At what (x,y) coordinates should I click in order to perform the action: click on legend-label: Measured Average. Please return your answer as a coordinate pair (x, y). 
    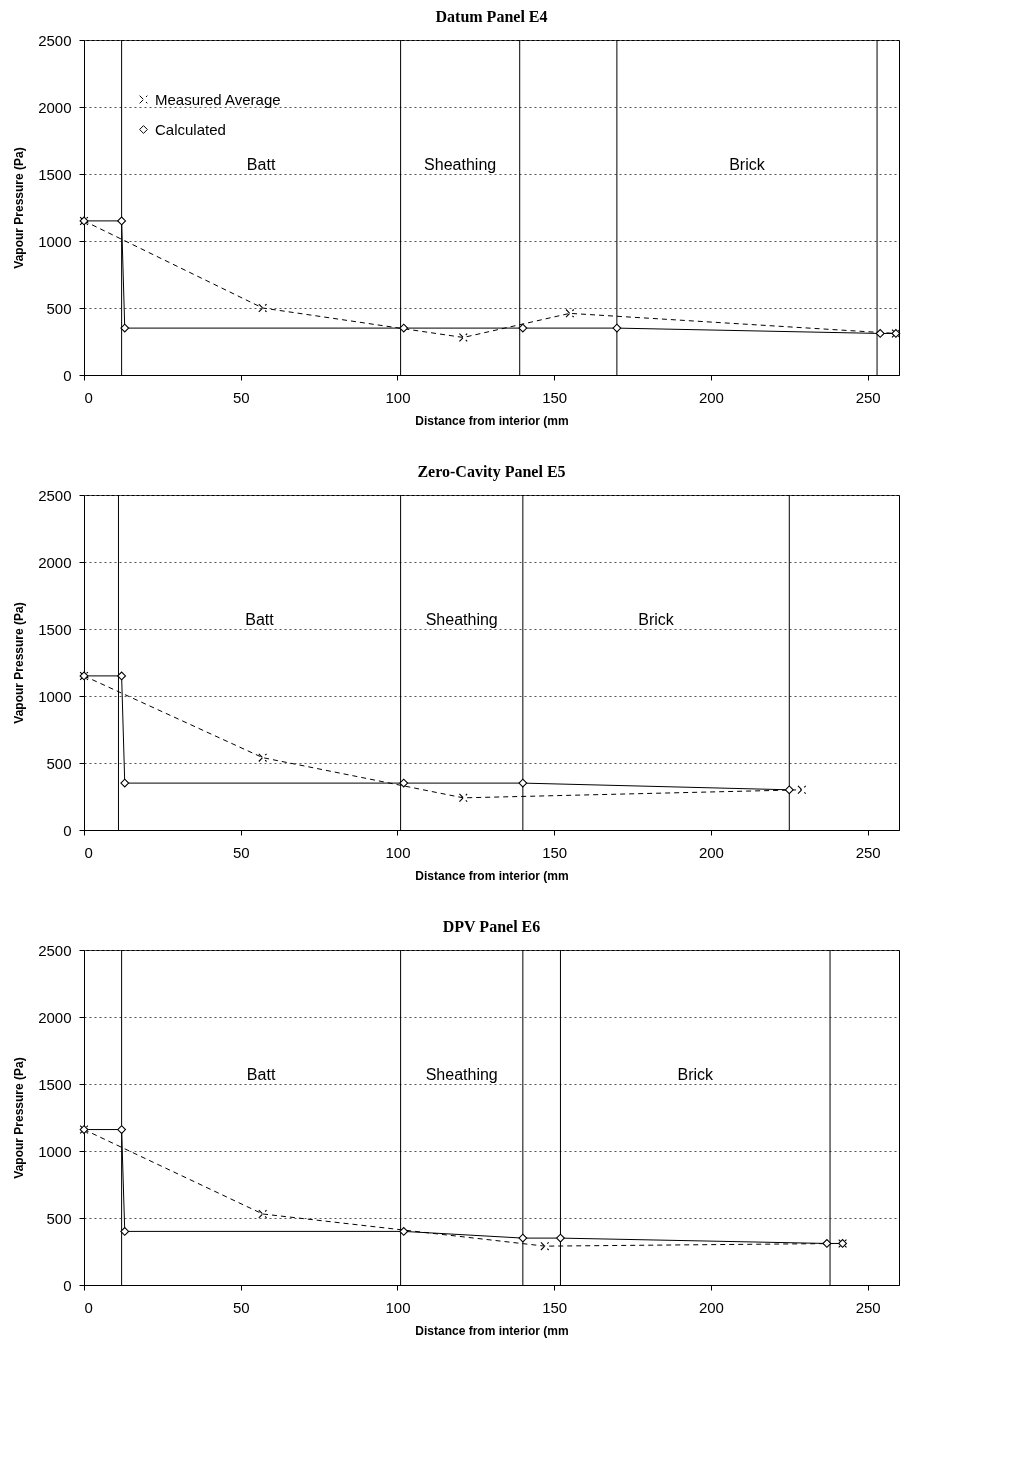
    Looking at the image, I should click on (218, 99).